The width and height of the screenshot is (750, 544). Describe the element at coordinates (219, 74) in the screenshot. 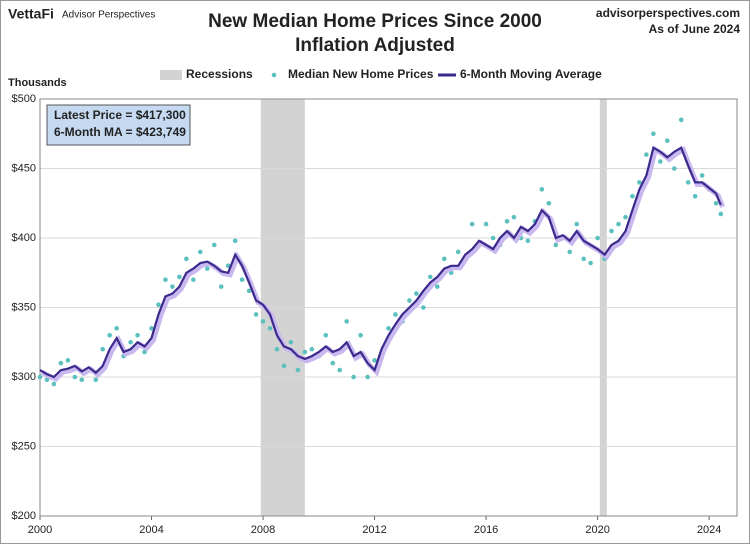

I see `legend-label: Recessions` at that location.